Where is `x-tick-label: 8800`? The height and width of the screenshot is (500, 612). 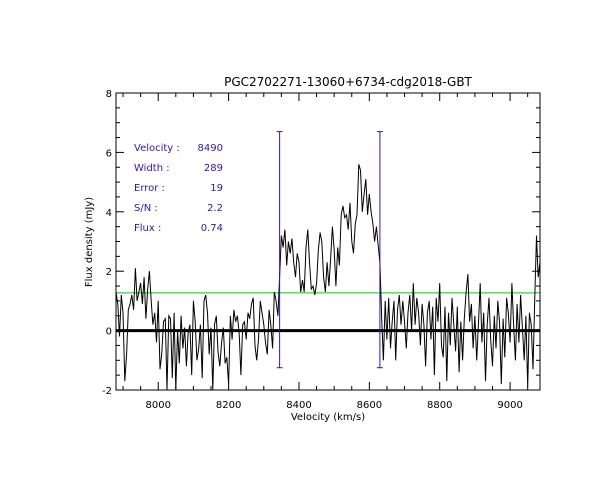
x-tick-label: 8800 is located at coordinates (439, 405).